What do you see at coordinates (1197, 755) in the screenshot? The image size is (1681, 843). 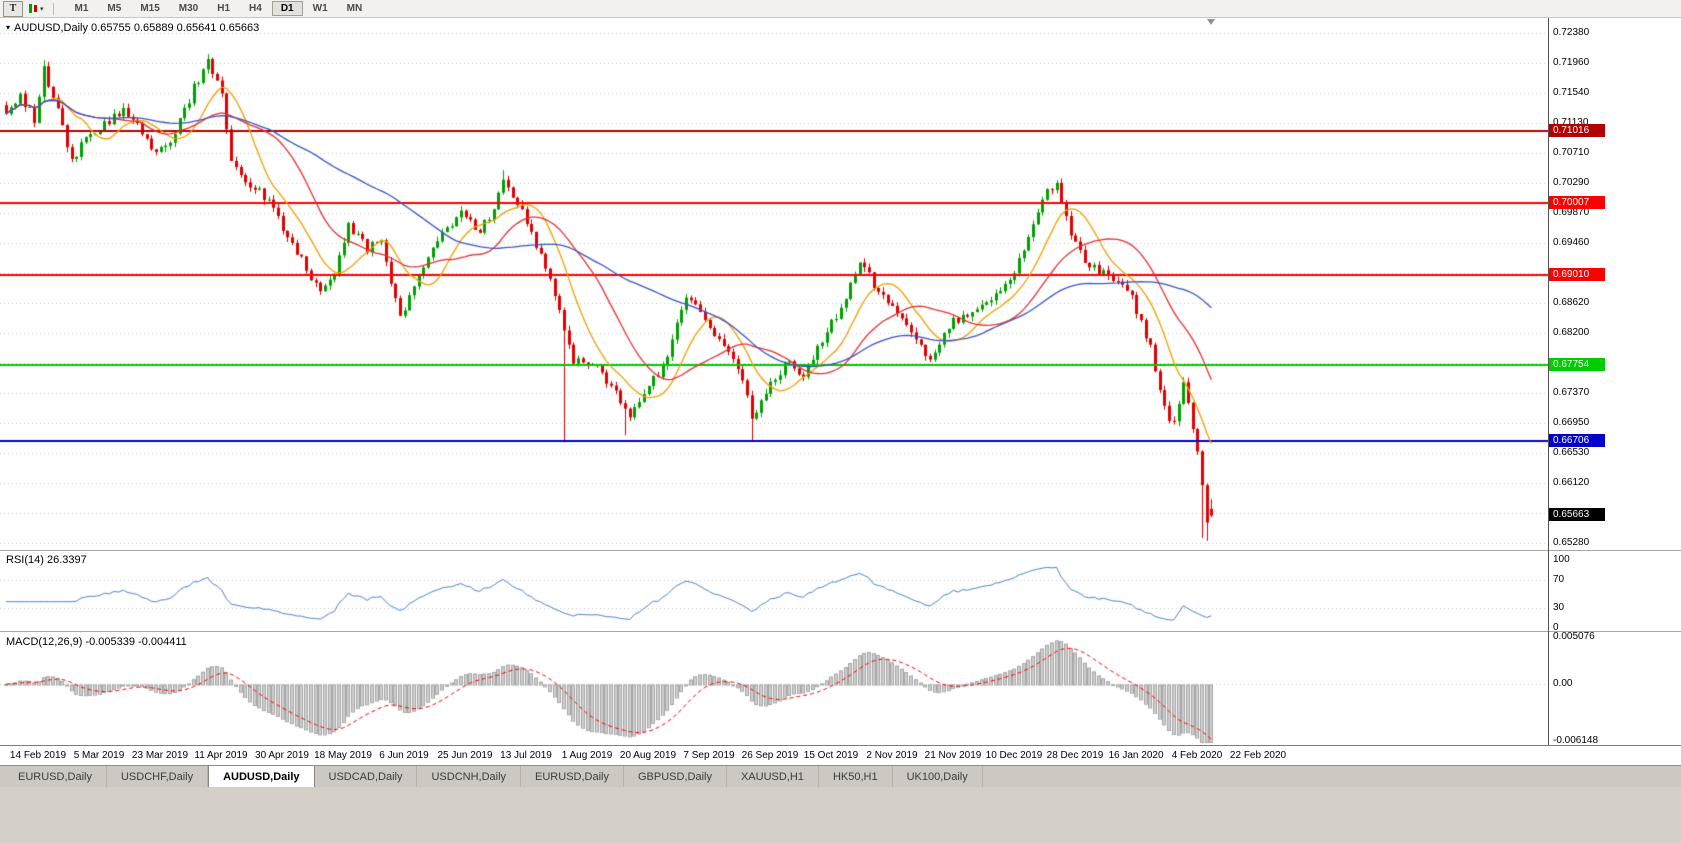 I see `date-axis-label: 4 Feb 2020` at bounding box center [1197, 755].